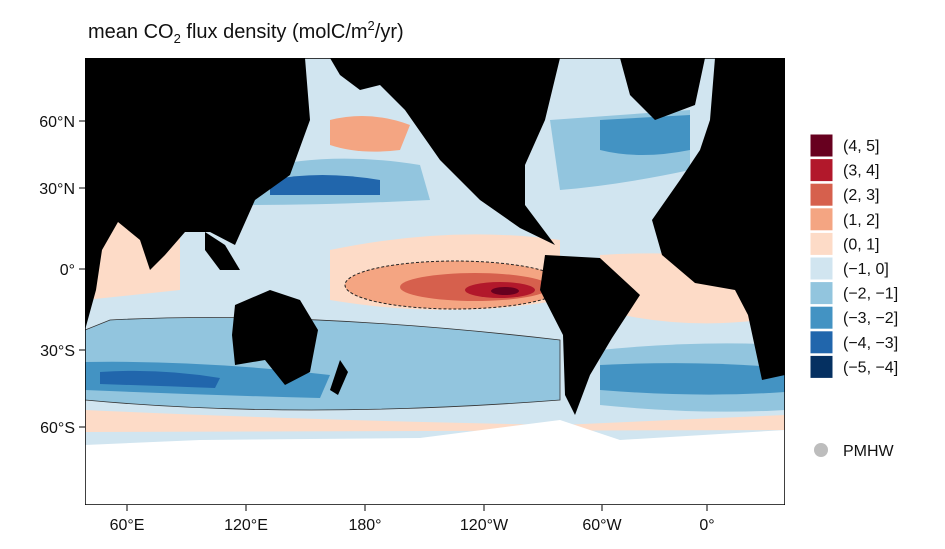  What do you see at coordinates (869, 451) in the screenshot?
I see `legend-marker-label: PMHW` at bounding box center [869, 451].